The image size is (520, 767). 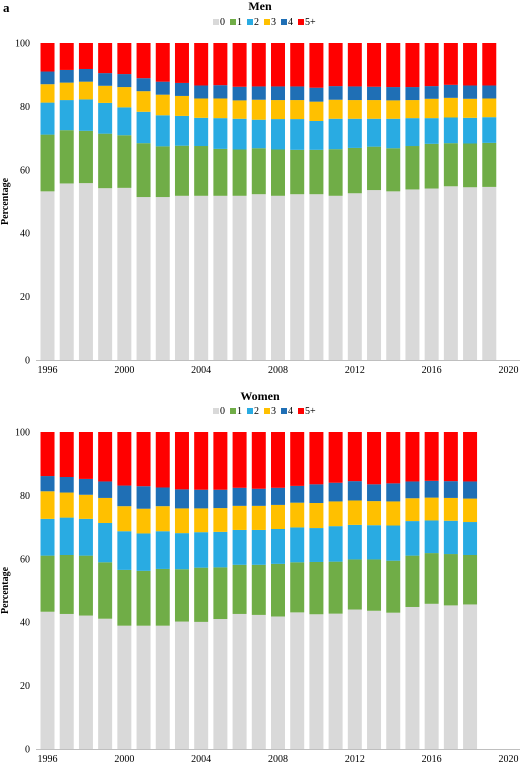 What do you see at coordinates (48, 370) in the screenshot?
I see `x-tick-label: 1996` at bounding box center [48, 370].